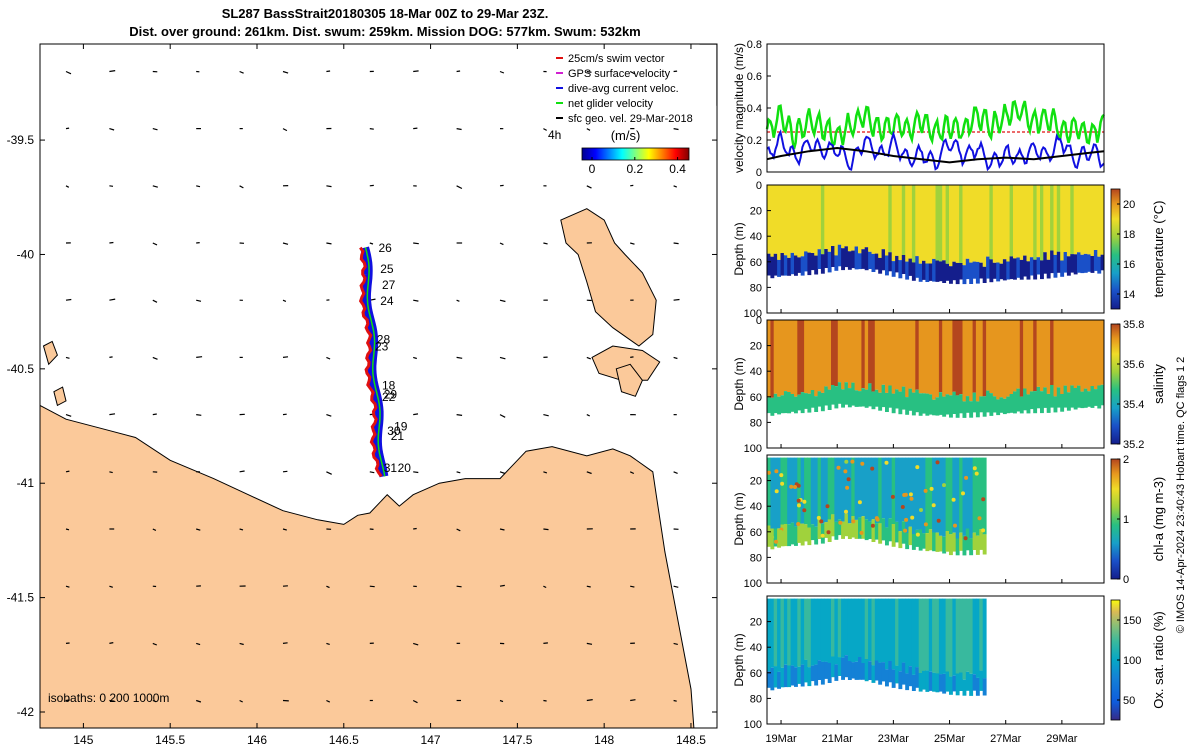 Image resolution: width=1200 pixels, height=750 pixels. Describe the element at coordinates (608, 277) in the screenshot. I see `land-polygon` at that location.